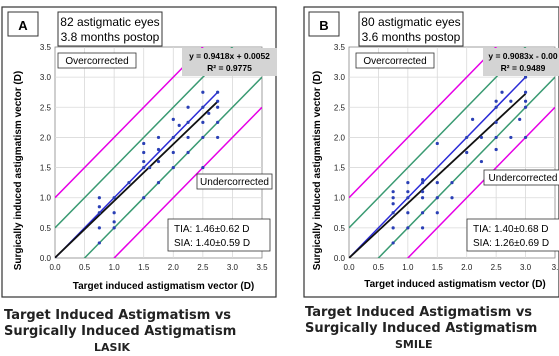  I want to click on panel-b-y-tick-label: 3.0, so click(340, 77).